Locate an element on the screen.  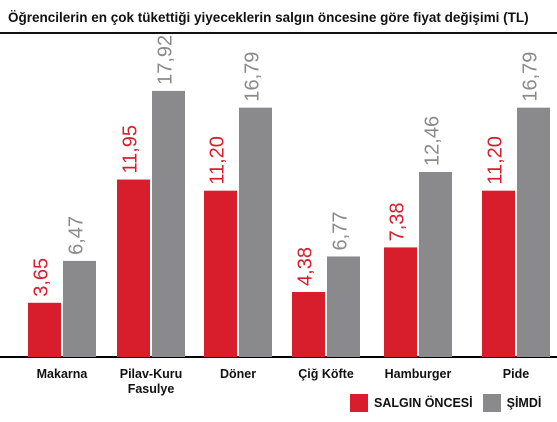
title-rule is located at coordinates (278, 33).